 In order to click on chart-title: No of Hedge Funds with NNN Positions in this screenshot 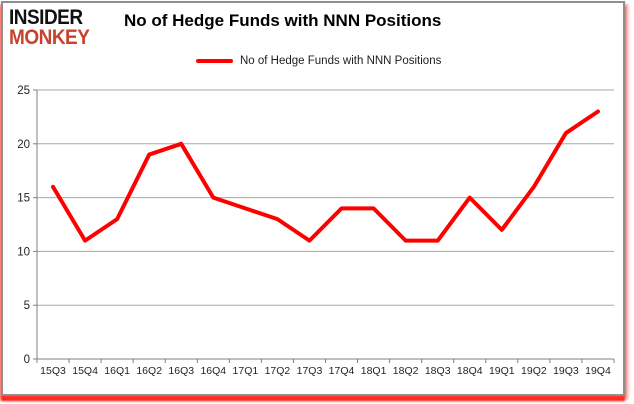, I will do `click(283, 20)`.